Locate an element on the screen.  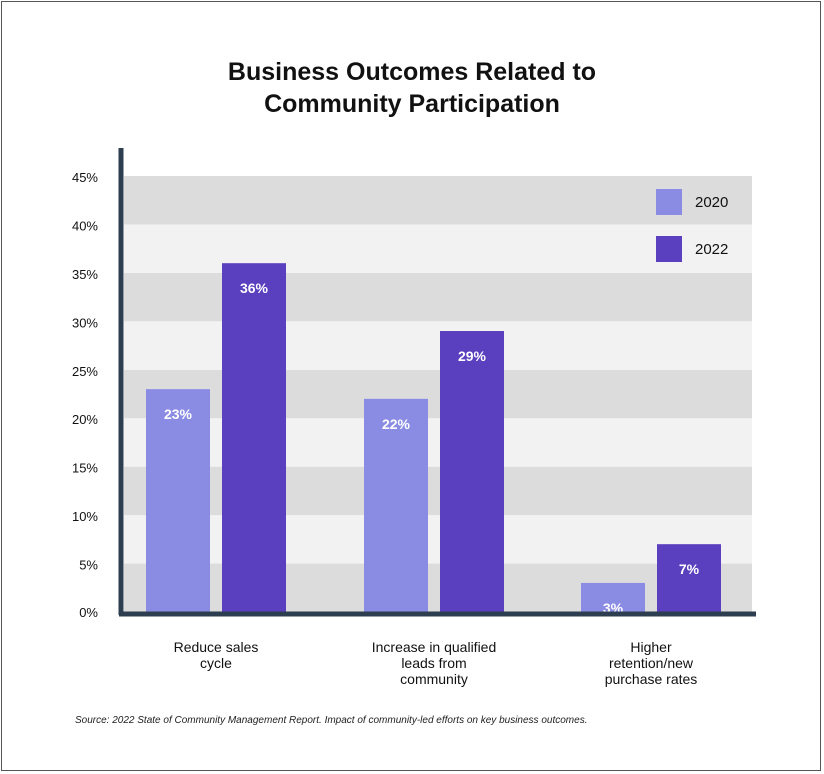
legend-label: 2022 is located at coordinates (711, 249).